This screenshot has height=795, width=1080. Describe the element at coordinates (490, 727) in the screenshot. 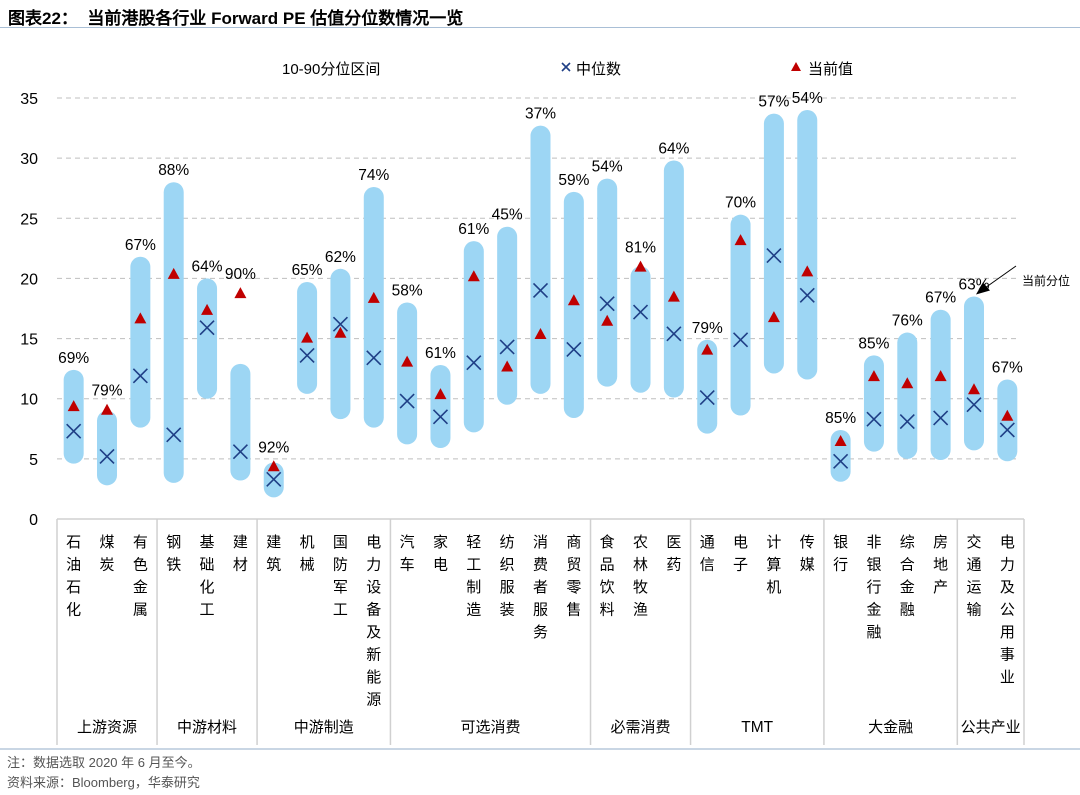

I see `group-label: 可选消费` at that location.